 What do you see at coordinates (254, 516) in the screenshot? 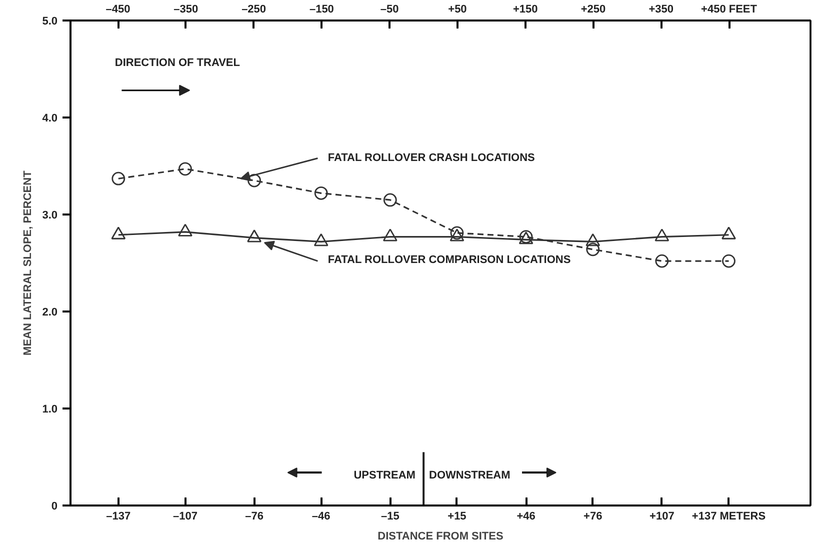
I see `x-tick-label: –76` at bounding box center [254, 516].